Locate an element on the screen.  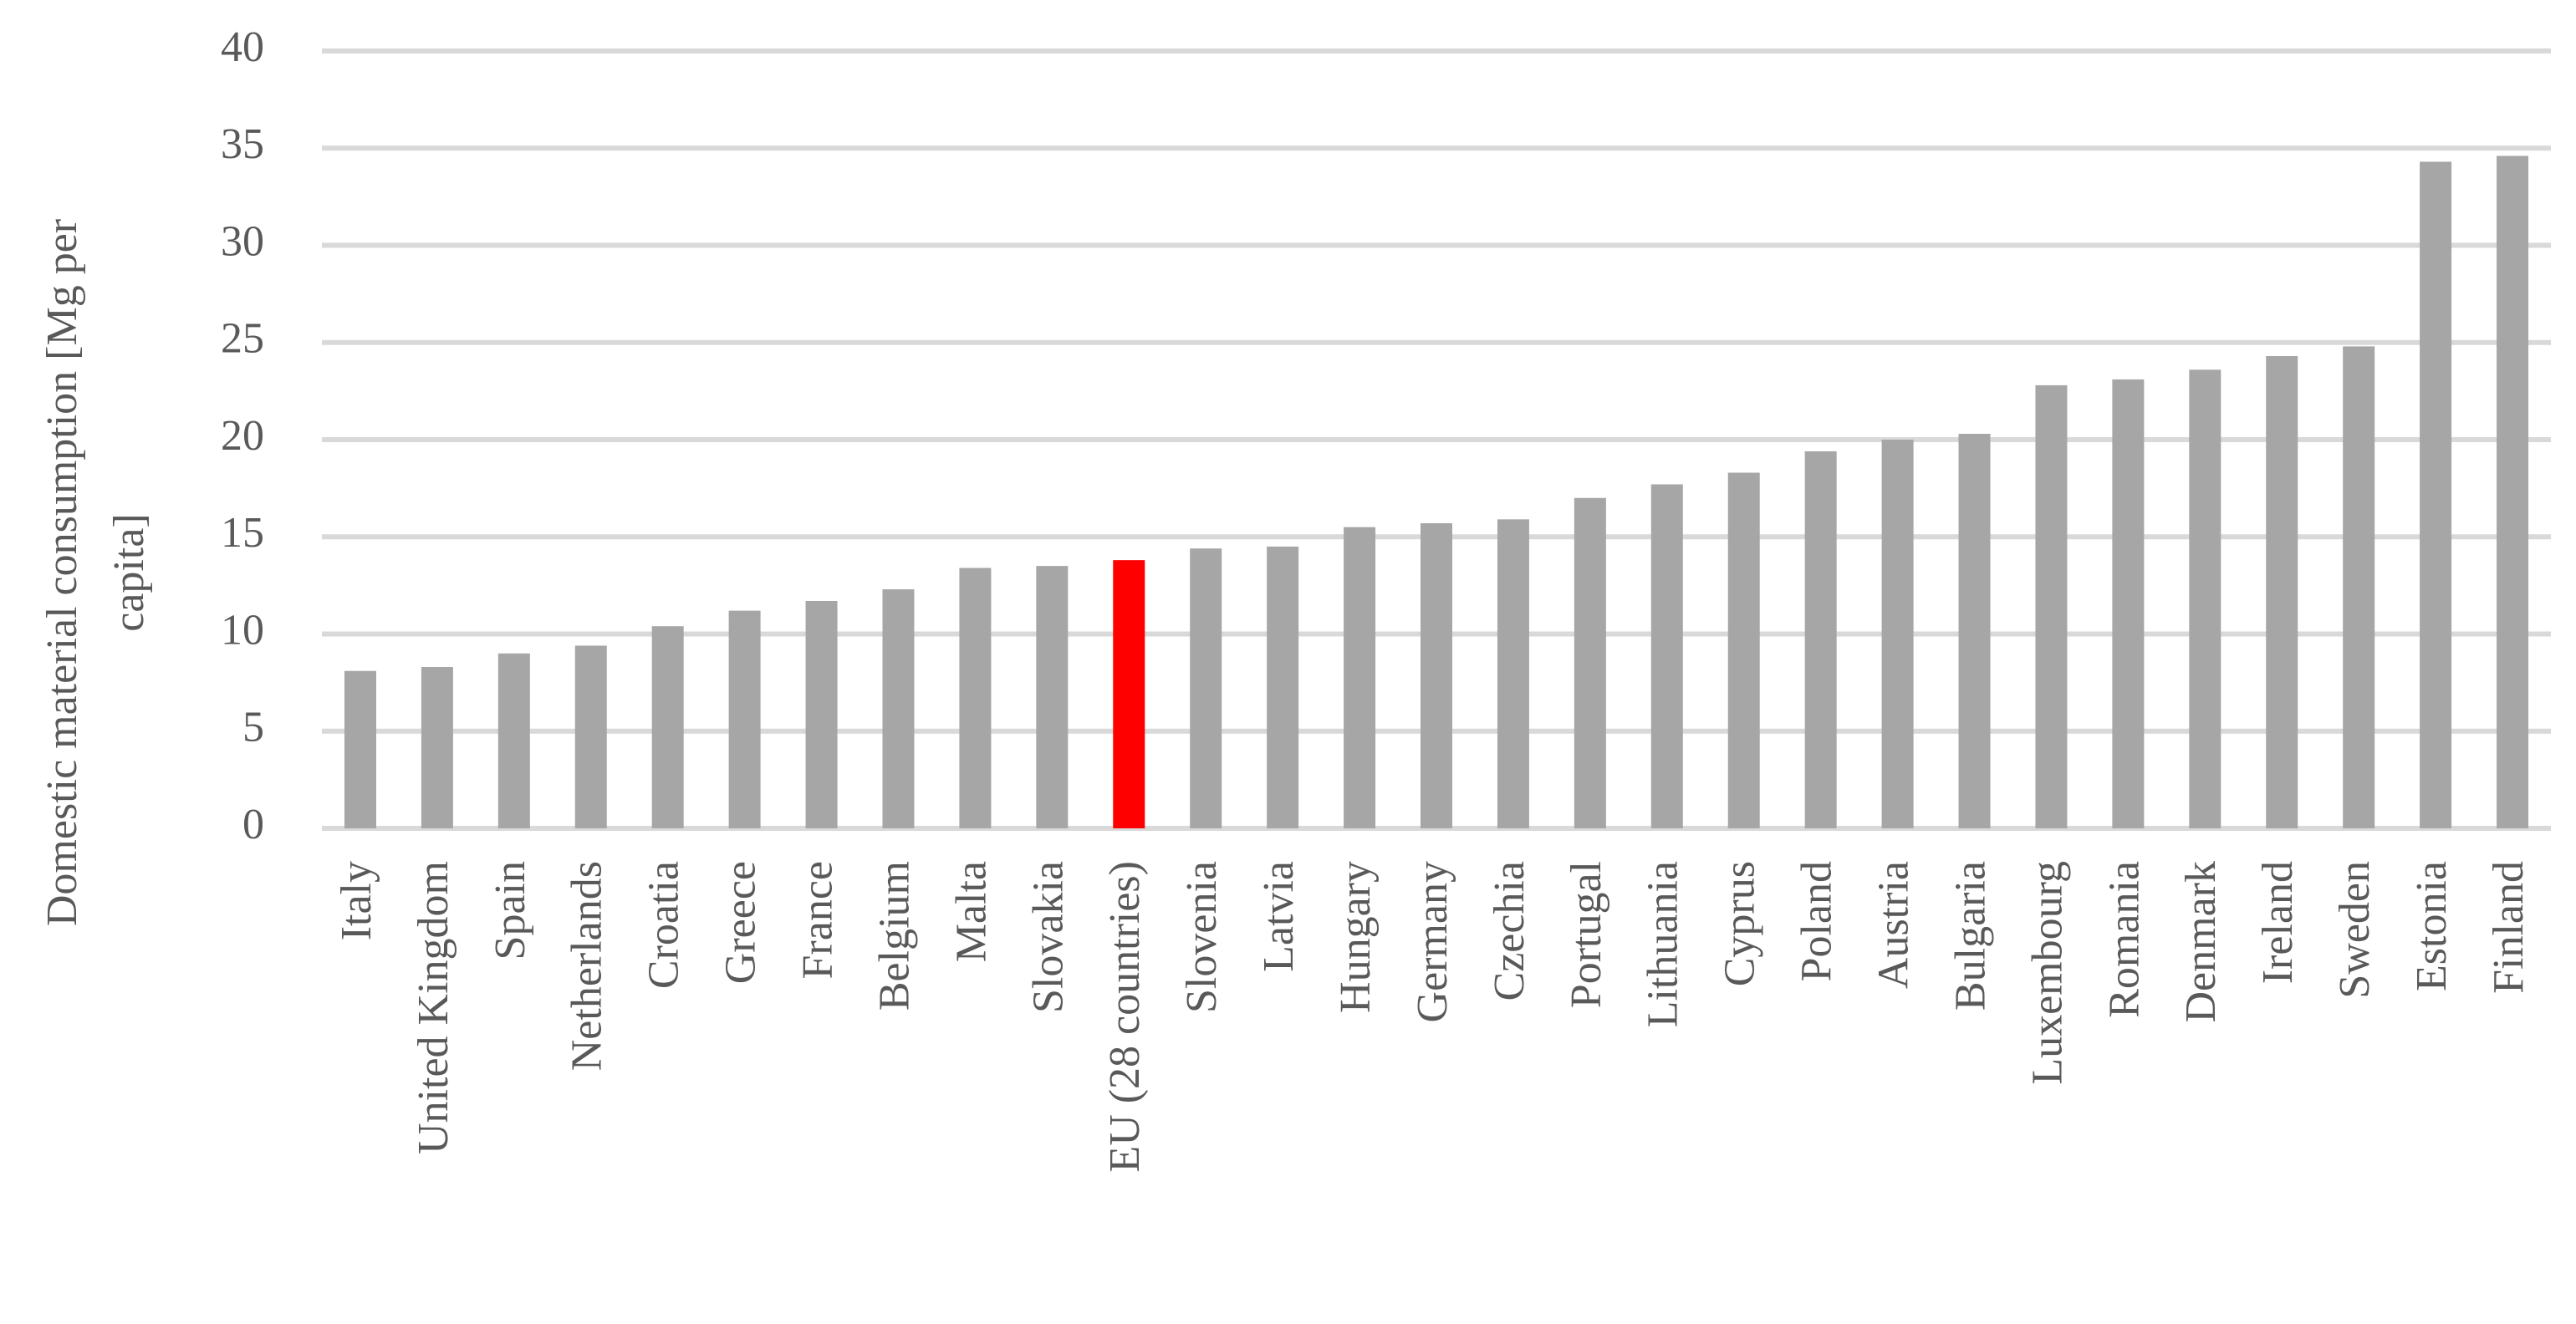
y-tick-label: 20 is located at coordinates (243, 436).